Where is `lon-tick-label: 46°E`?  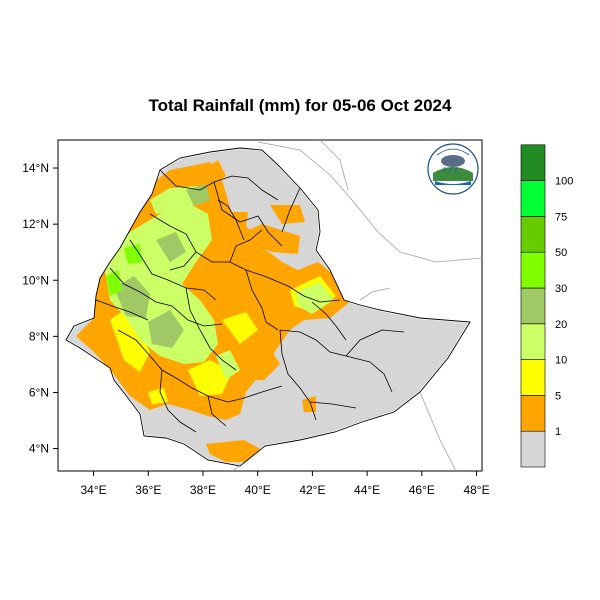
lon-tick-label: 46°E is located at coordinates (422, 490).